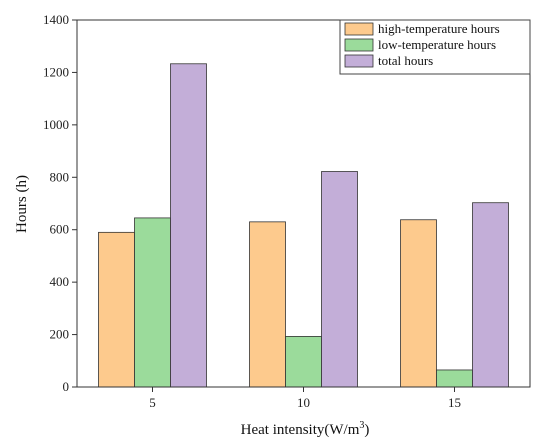  I want to click on y-axis-title: Hours (h), so click(22, 204).